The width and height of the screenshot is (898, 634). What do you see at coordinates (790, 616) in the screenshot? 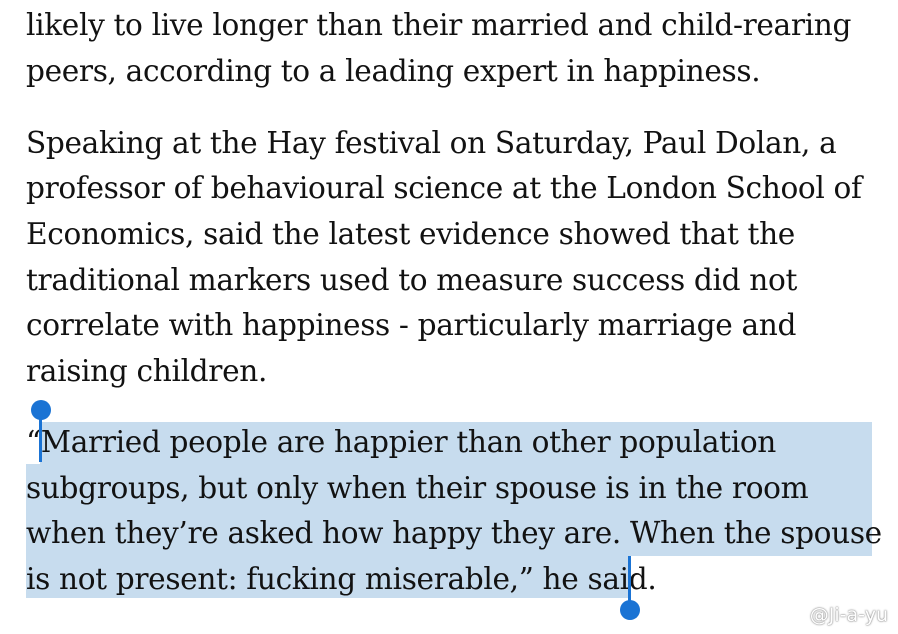
I see `weibo-logo-icon` at bounding box center [790, 616].